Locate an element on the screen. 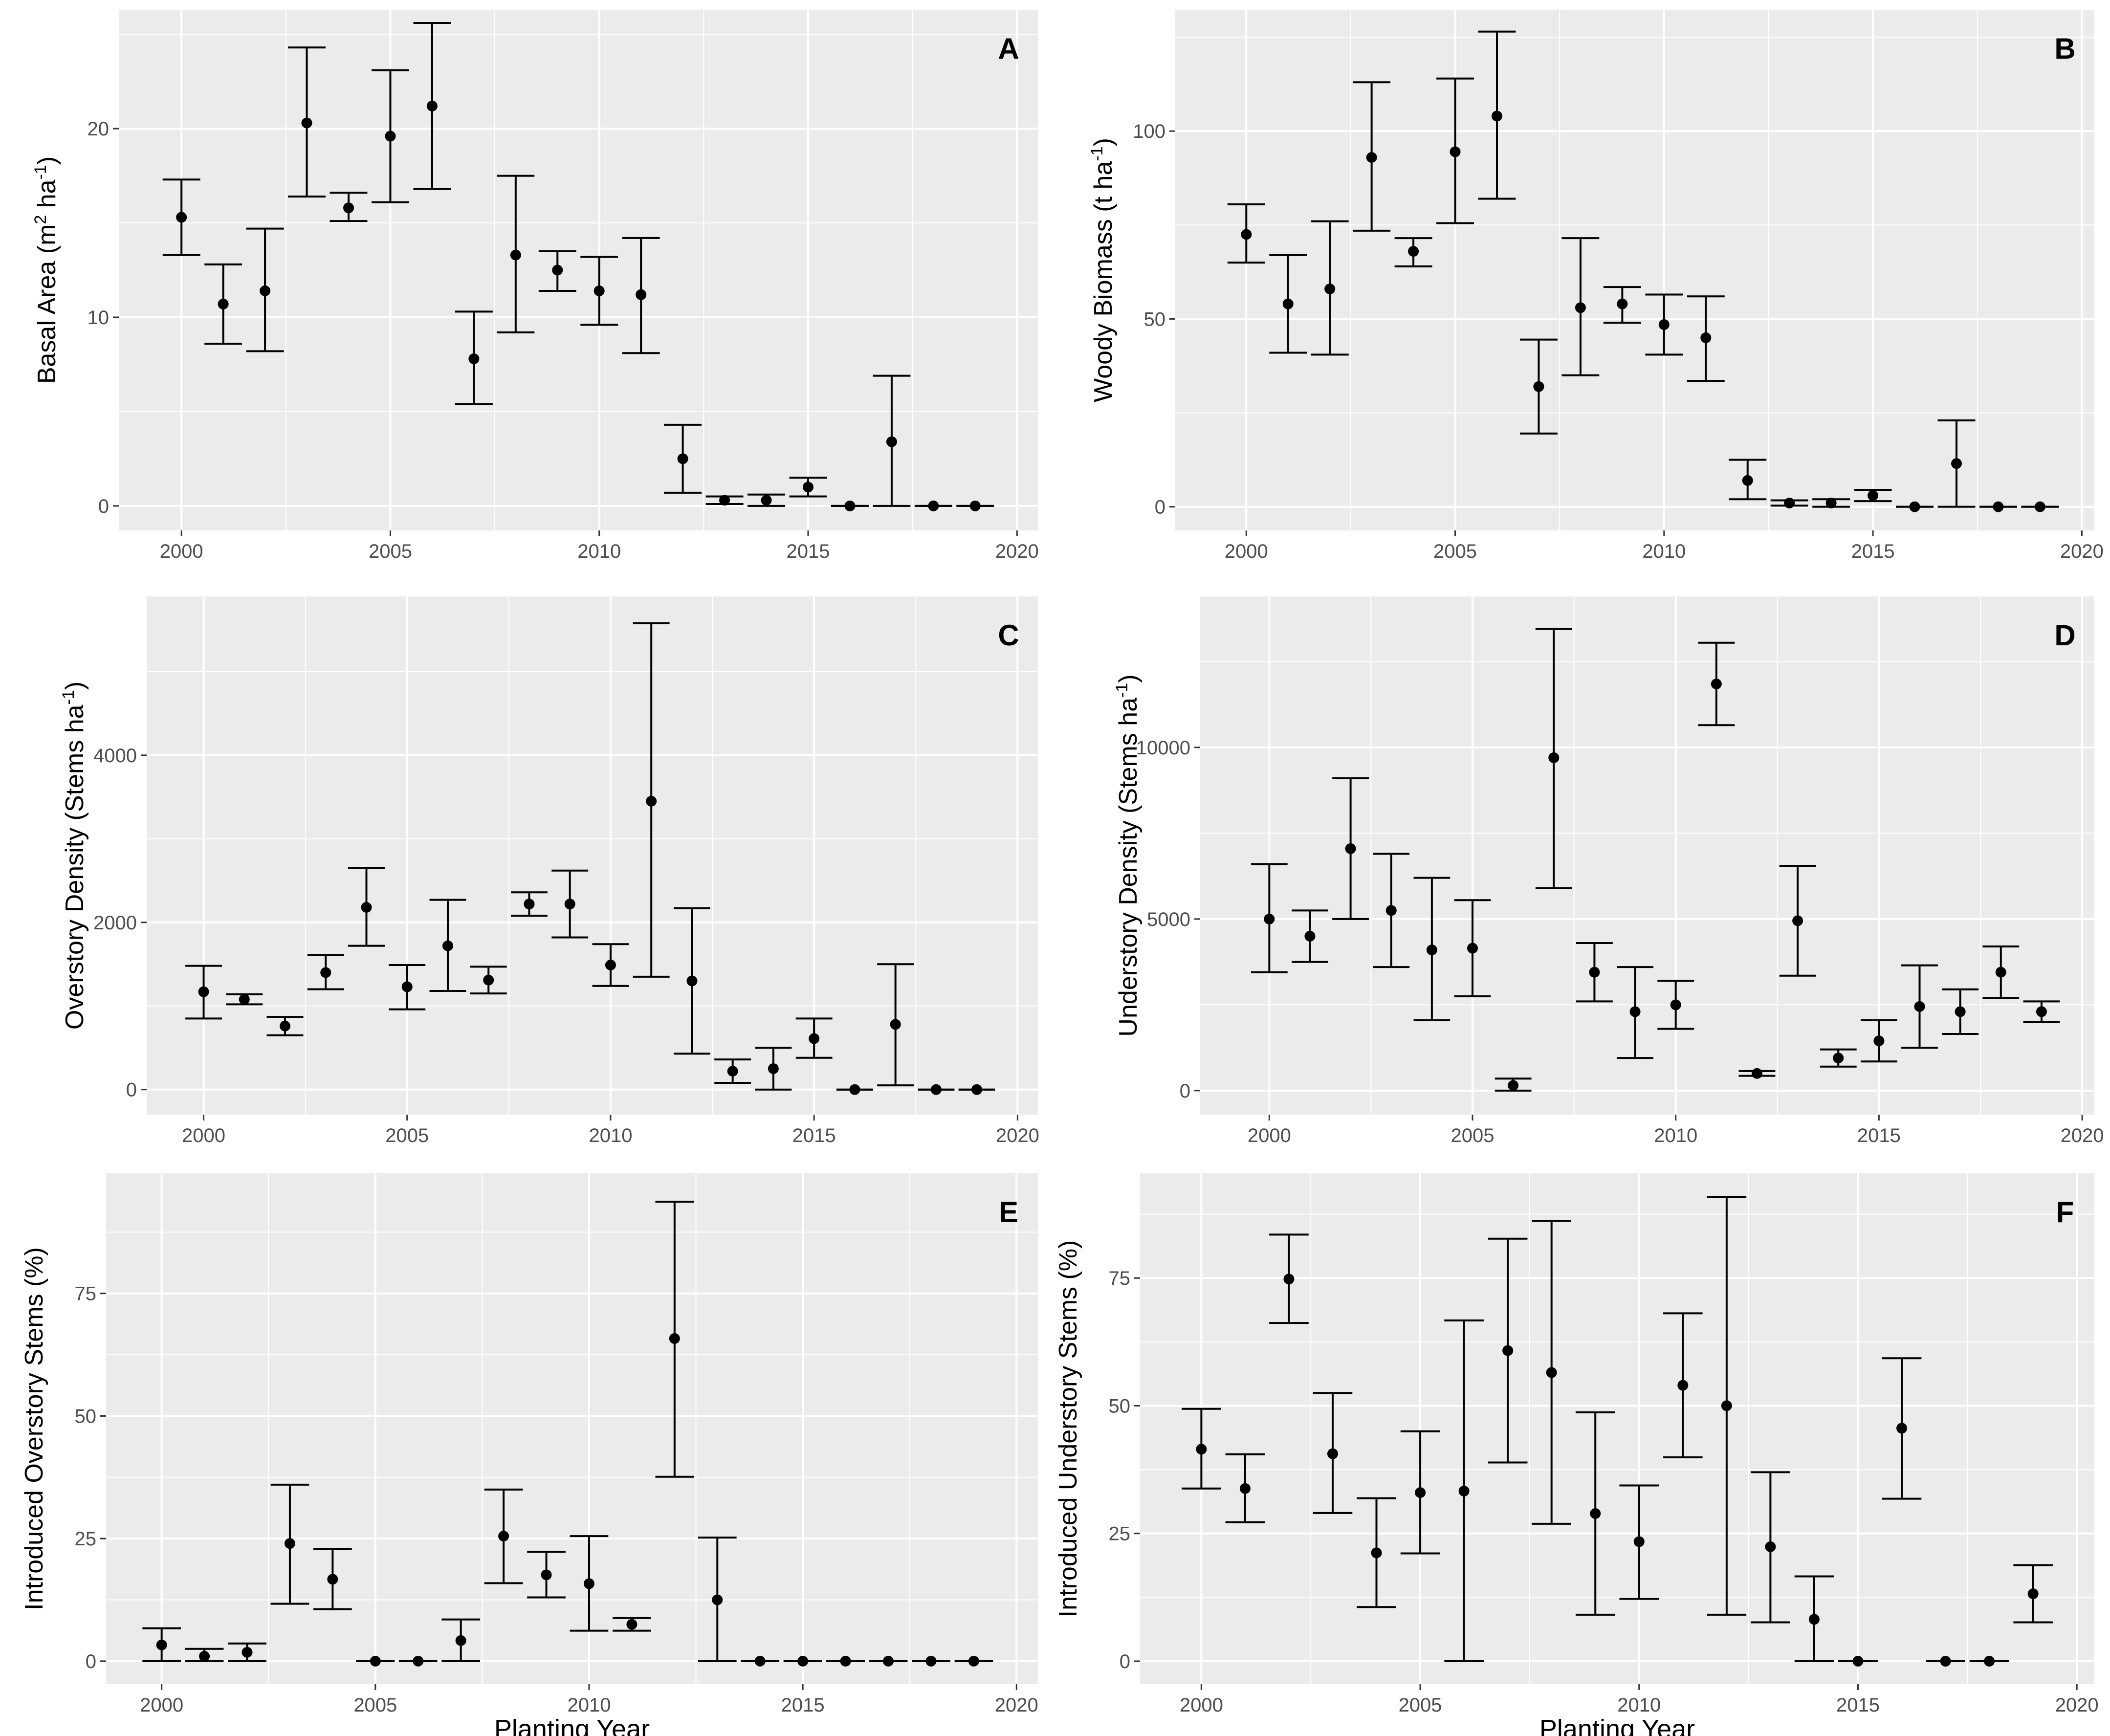 The width and height of the screenshot is (2110, 1736). y-axis-title: Introduced Understory Stems (%) is located at coordinates (1068, 1429).